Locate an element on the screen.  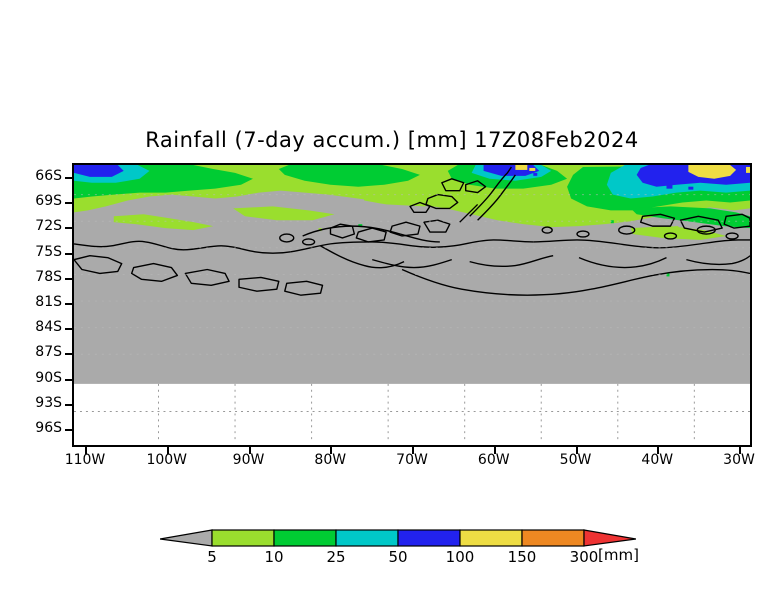
colorbar-under-arrow is located at coordinates (186, 538).